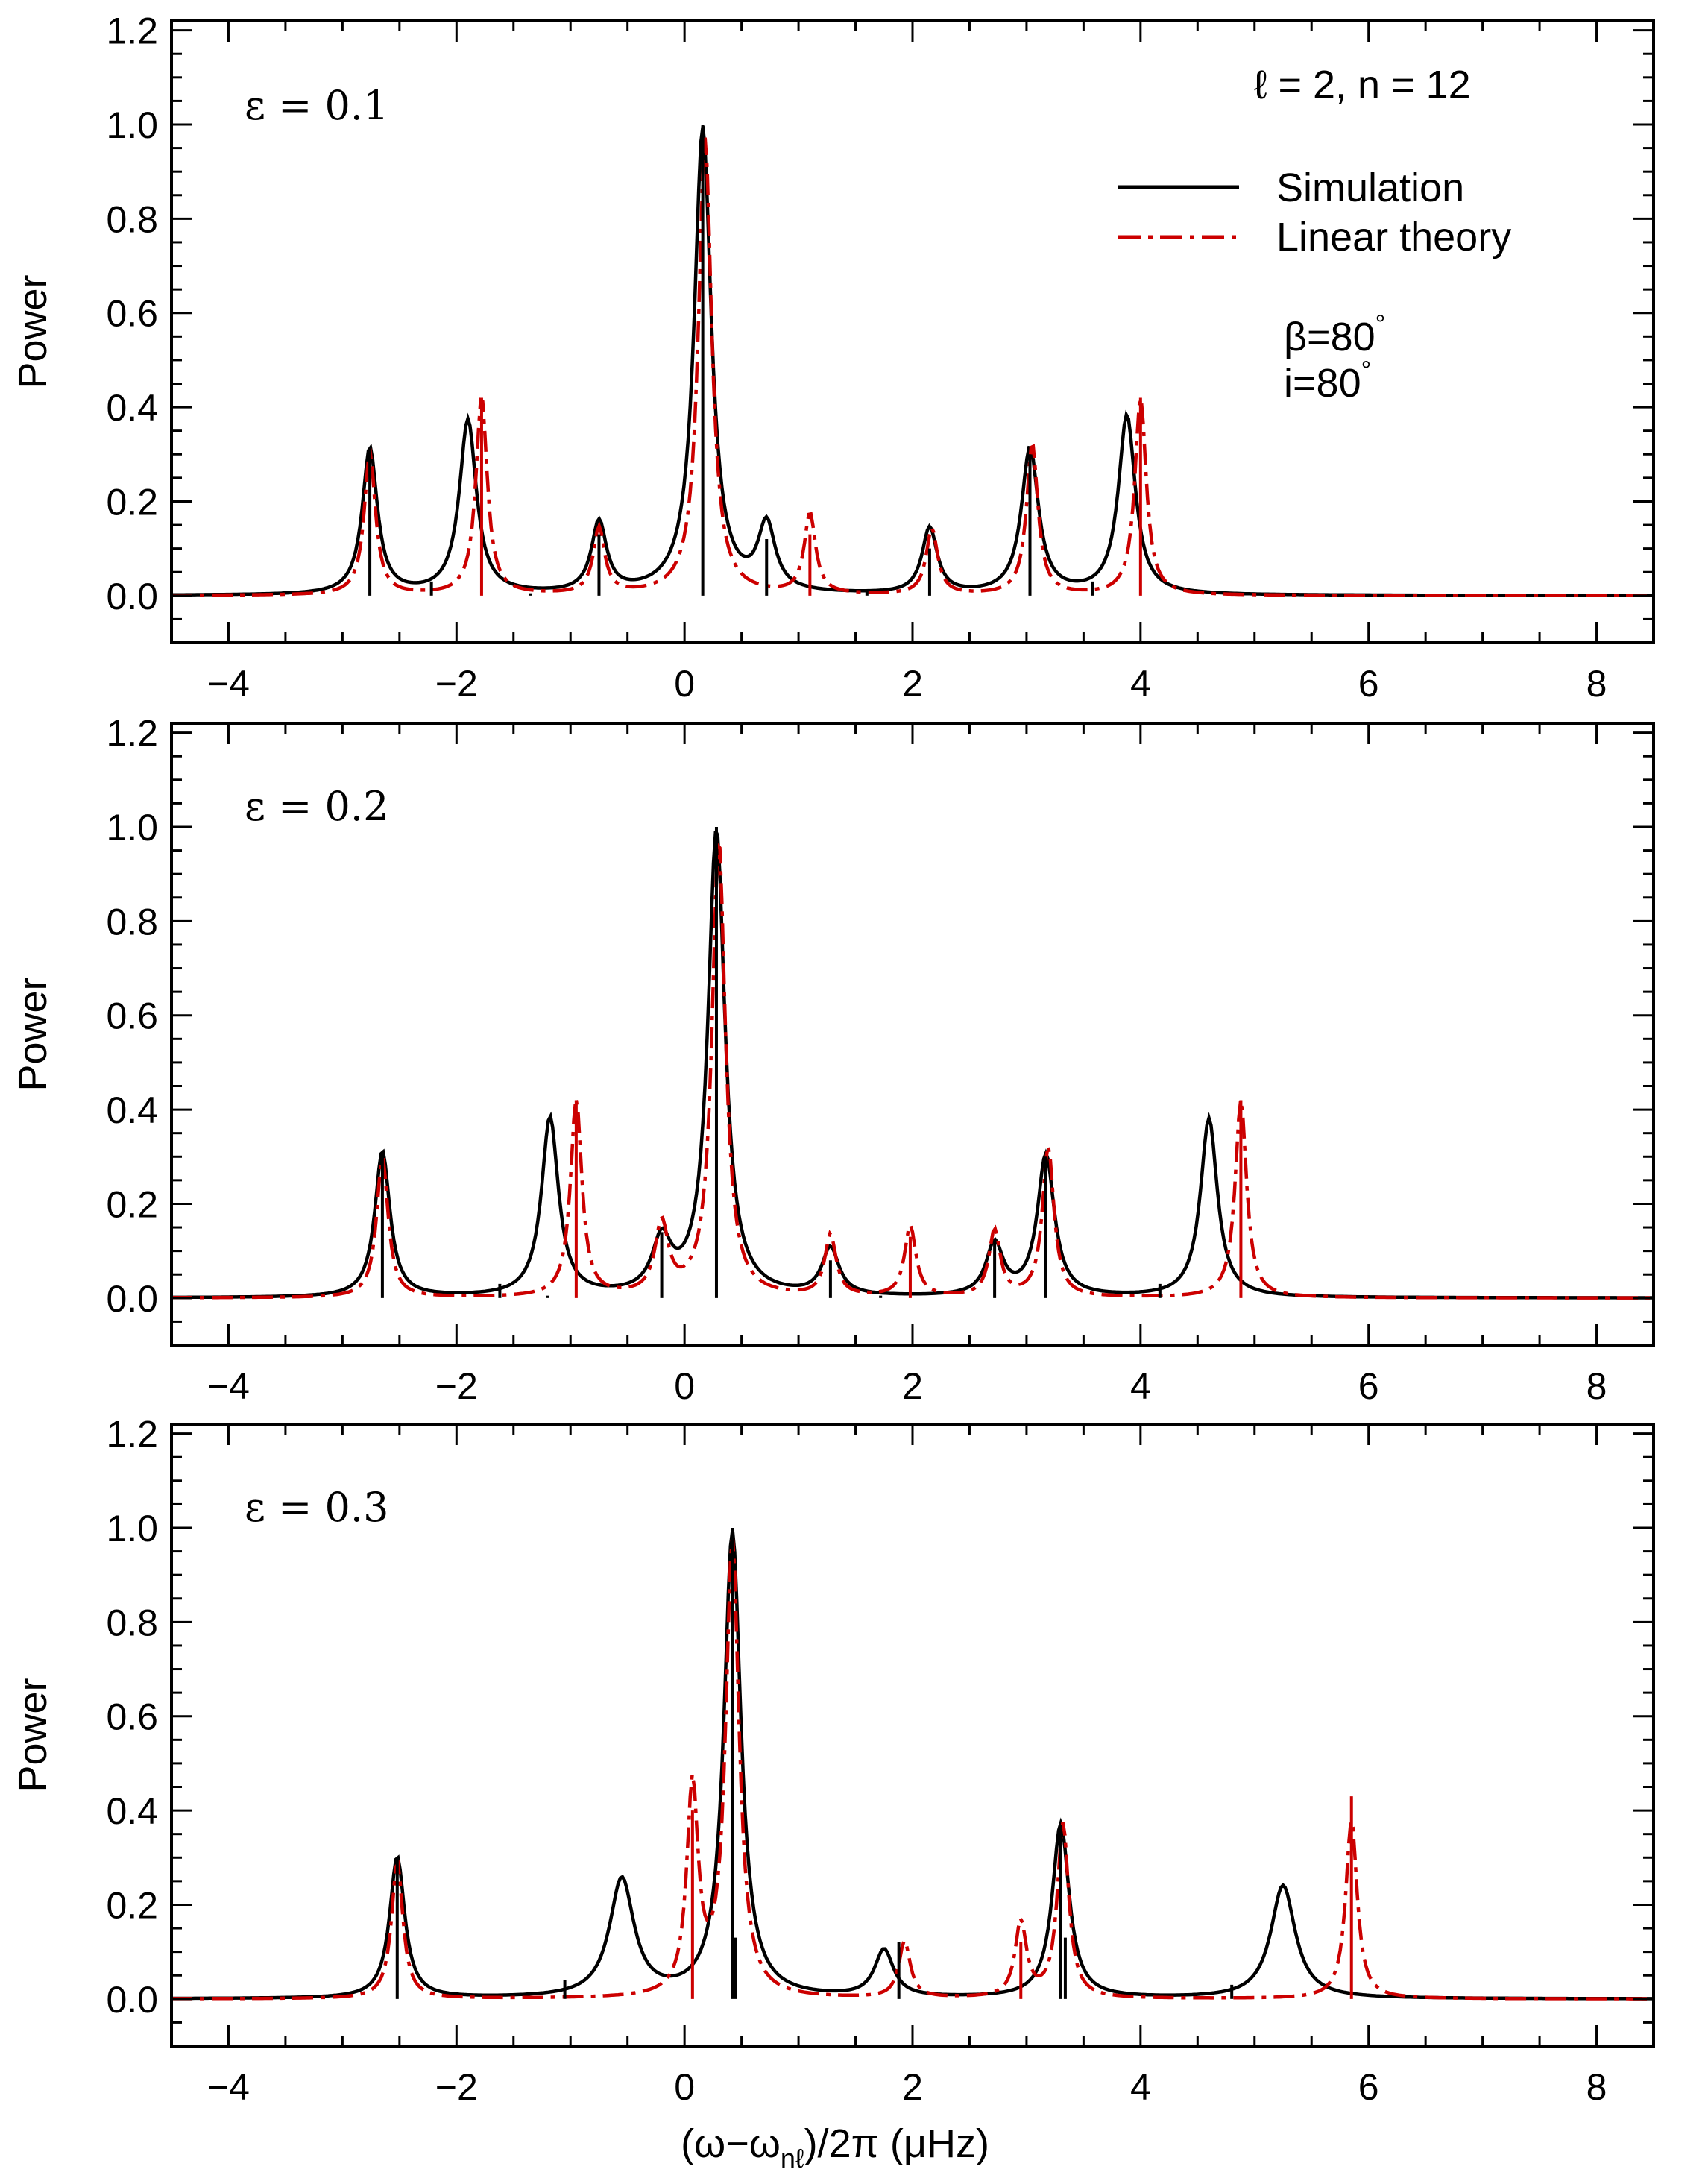 This screenshot has height=2181, width=1708. I want to click on x-axis-label-subscript: nℓ, so click(792, 2158).